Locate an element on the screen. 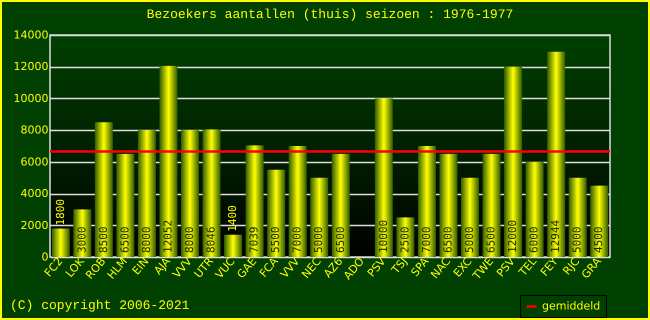 The image size is (650, 320). x-tick-label: SPA is located at coordinates (420, 267).